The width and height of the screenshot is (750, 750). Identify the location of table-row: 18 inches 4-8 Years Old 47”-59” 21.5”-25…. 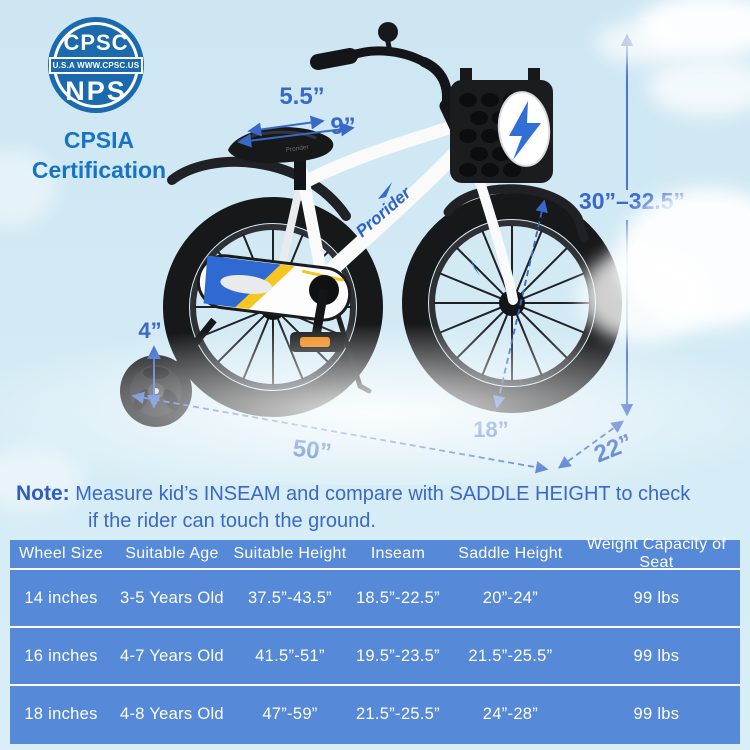
(375, 713).